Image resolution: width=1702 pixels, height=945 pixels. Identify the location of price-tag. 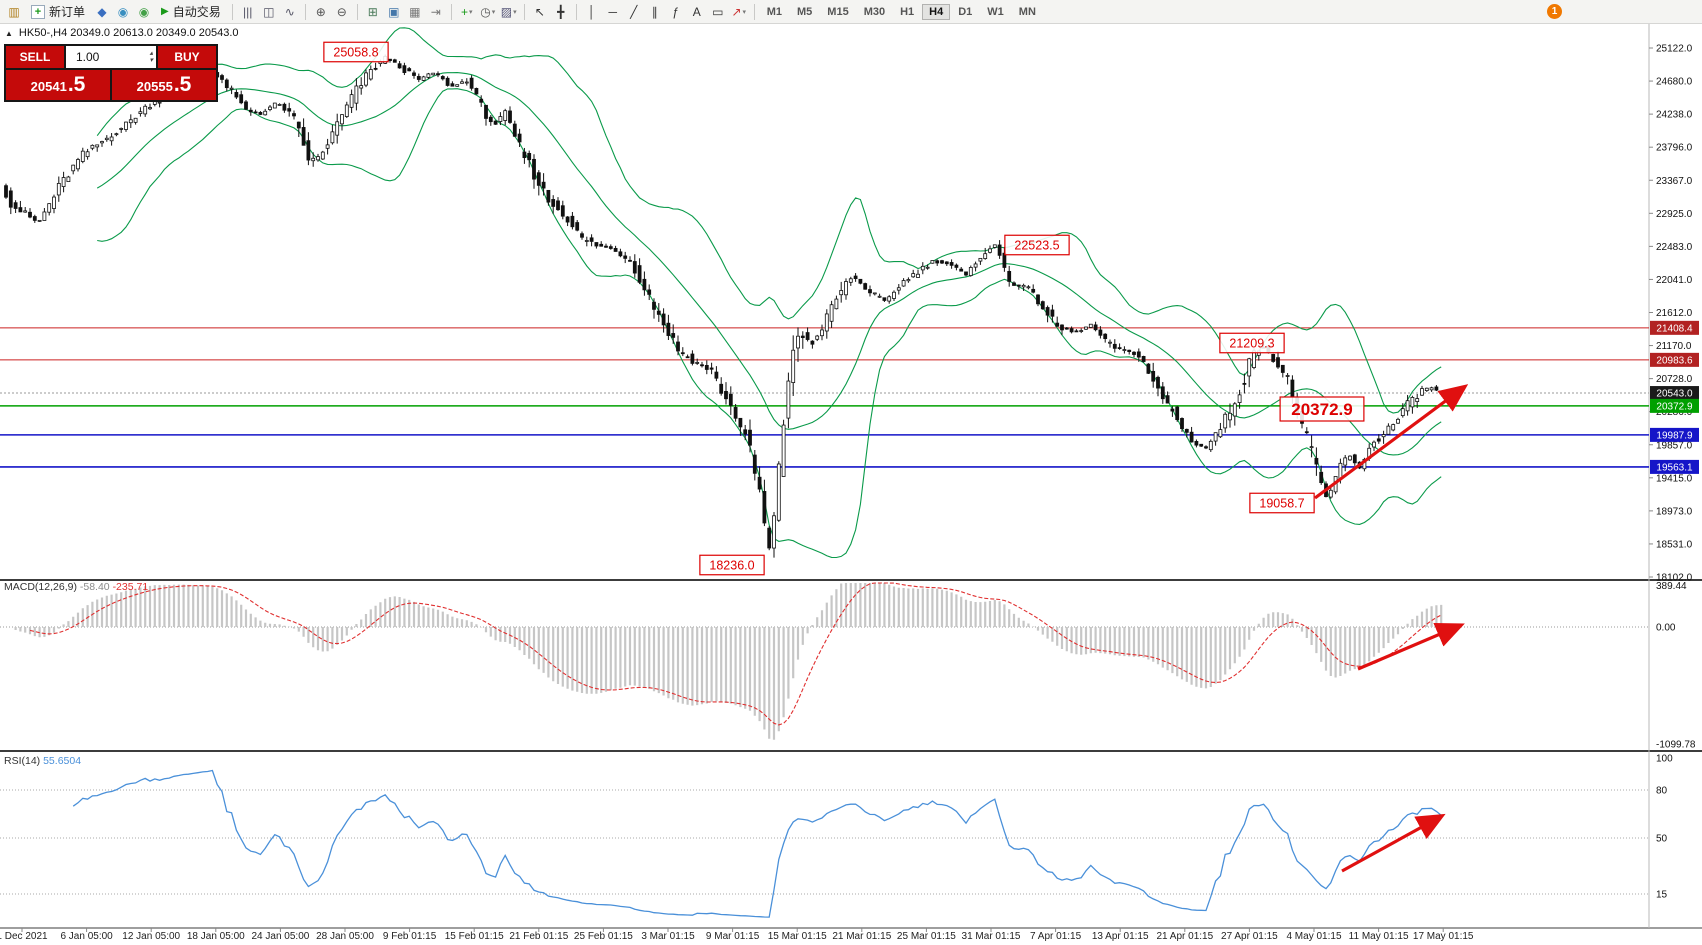
(1674, 359).